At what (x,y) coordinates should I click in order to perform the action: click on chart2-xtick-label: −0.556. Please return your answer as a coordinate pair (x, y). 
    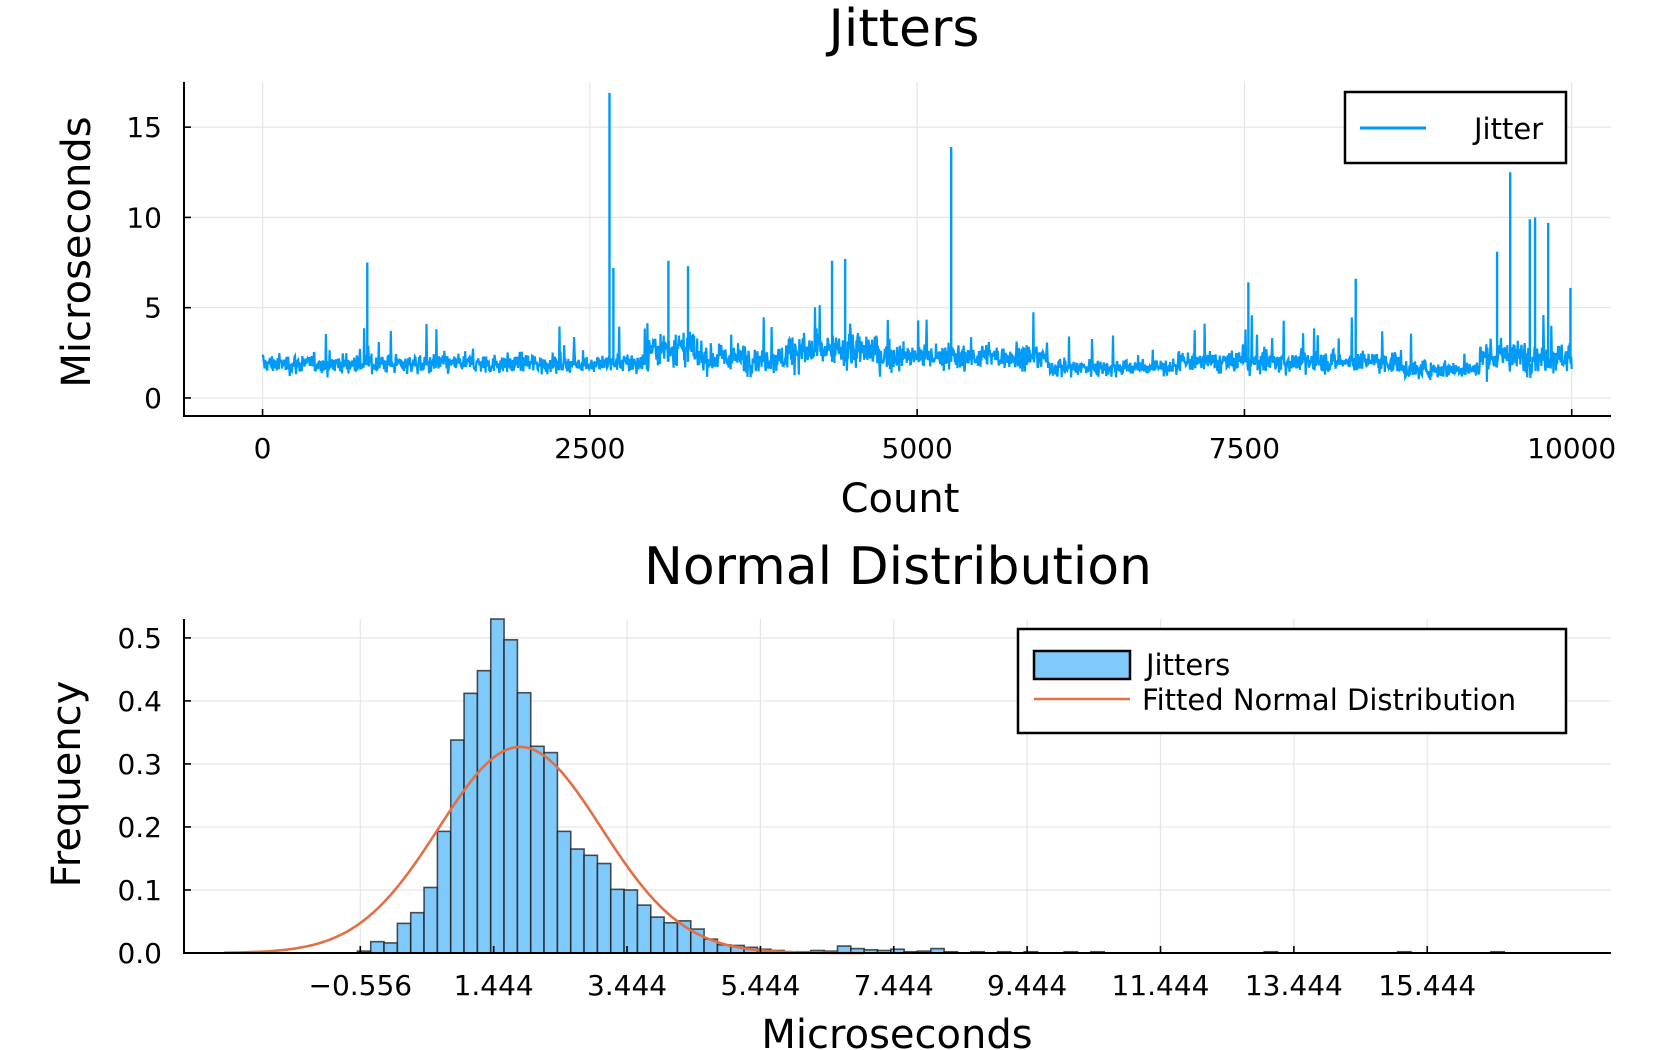
    Looking at the image, I should click on (360, 985).